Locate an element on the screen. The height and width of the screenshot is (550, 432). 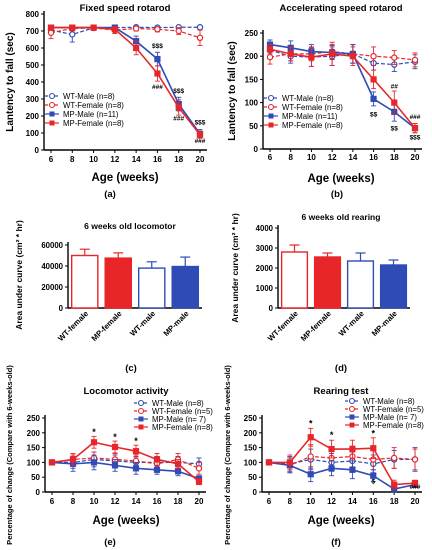
category-label: MP-female is located at coordinates (316, 326).